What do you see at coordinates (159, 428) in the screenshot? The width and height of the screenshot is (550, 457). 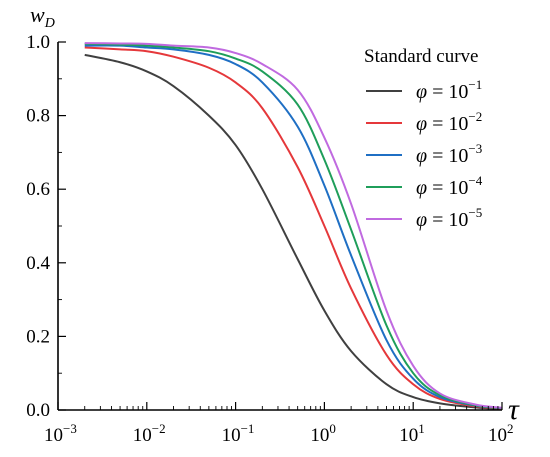 I see `x-tick-label-exponent: −2` at bounding box center [159, 428].